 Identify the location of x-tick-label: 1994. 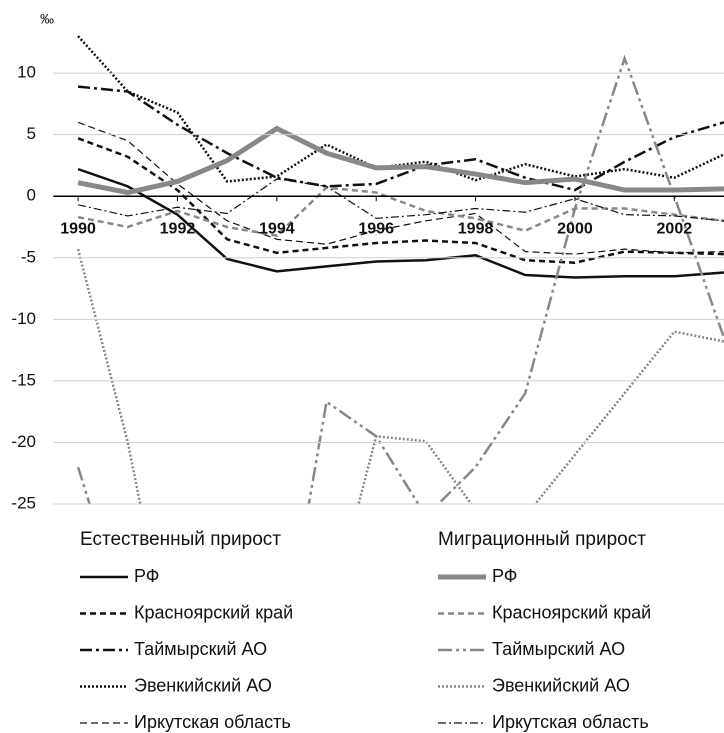
(277, 228).